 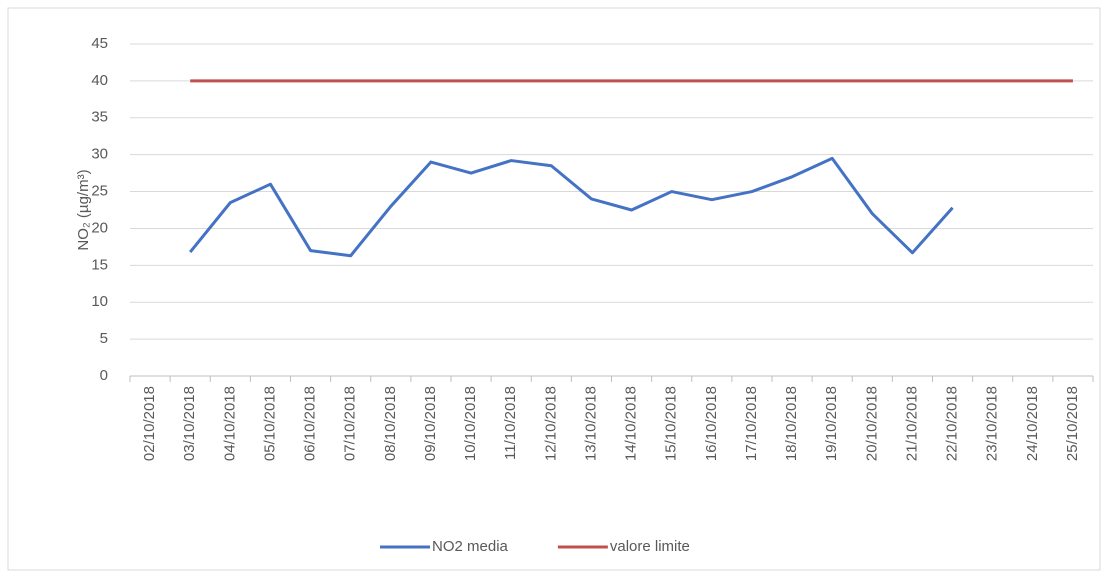 What do you see at coordinates (430, 423) in the screenshot?
I see `x-tick-label: 09/10/2018` at bounding box center [430, 423].